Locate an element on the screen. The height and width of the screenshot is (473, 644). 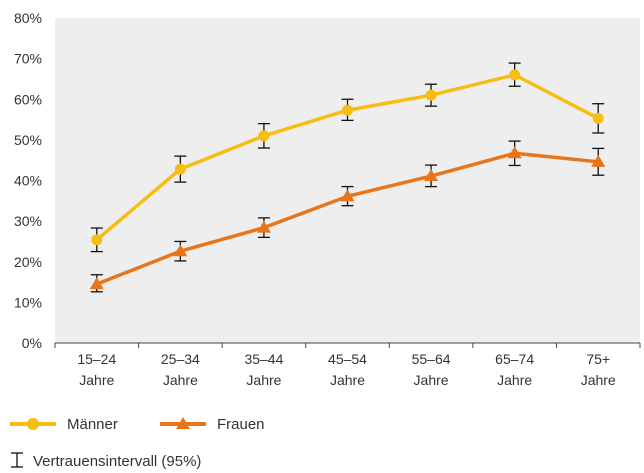
y-tick-label: 70% is located at coordinates (28, 59).